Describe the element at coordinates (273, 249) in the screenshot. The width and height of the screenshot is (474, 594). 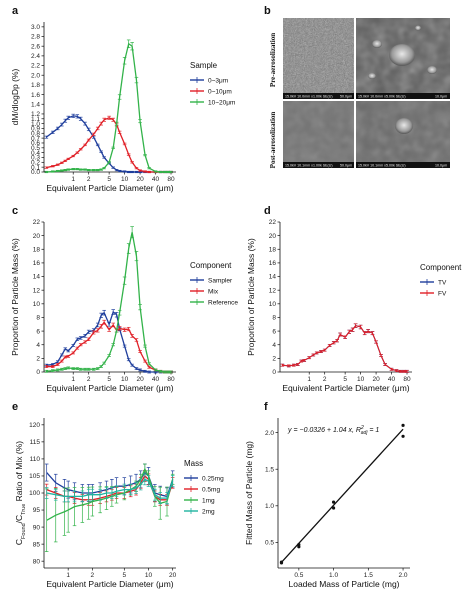
I see `y-tick-label: 18` at that location.